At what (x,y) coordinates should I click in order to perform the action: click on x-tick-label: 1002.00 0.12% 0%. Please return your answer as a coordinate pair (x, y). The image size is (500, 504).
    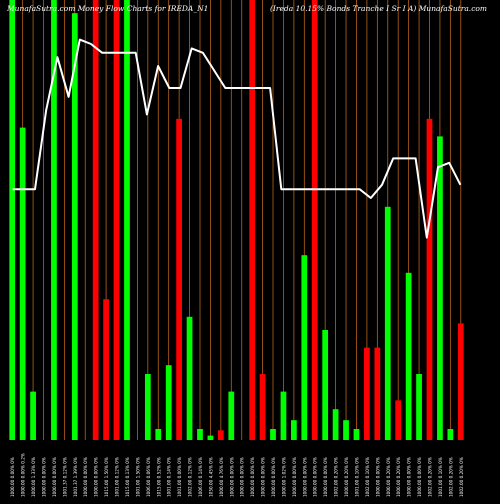
    Looking at the image, I should click on (190, 477).